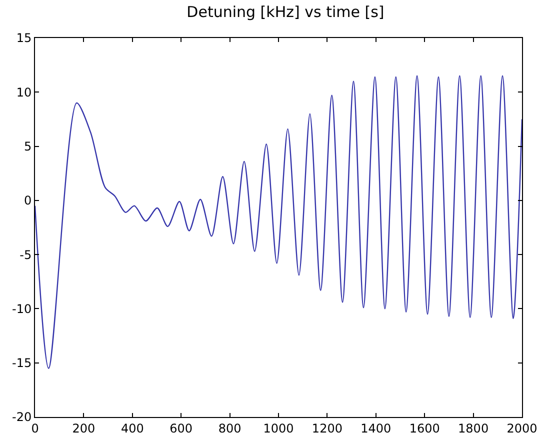 This screenshot has width=549, height=447. What do you see at coordinates (278, 428) in the screenshot?
I see `x-tick-label: 1000` at bounding box center [278, 428].